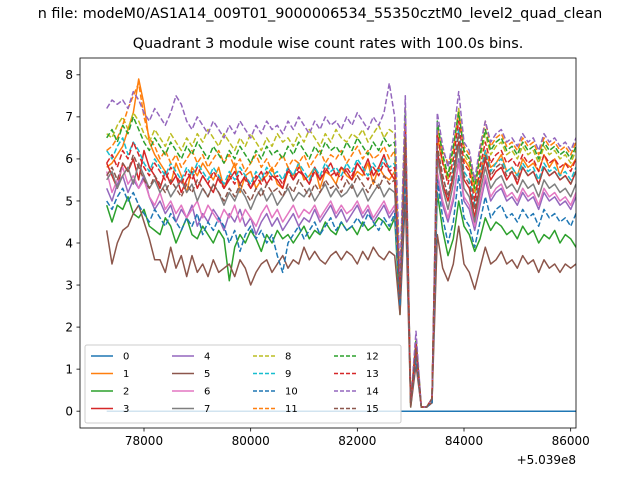 The image size is (640, 480). I want to click on legend-label-12: 12, so click(372, 357).